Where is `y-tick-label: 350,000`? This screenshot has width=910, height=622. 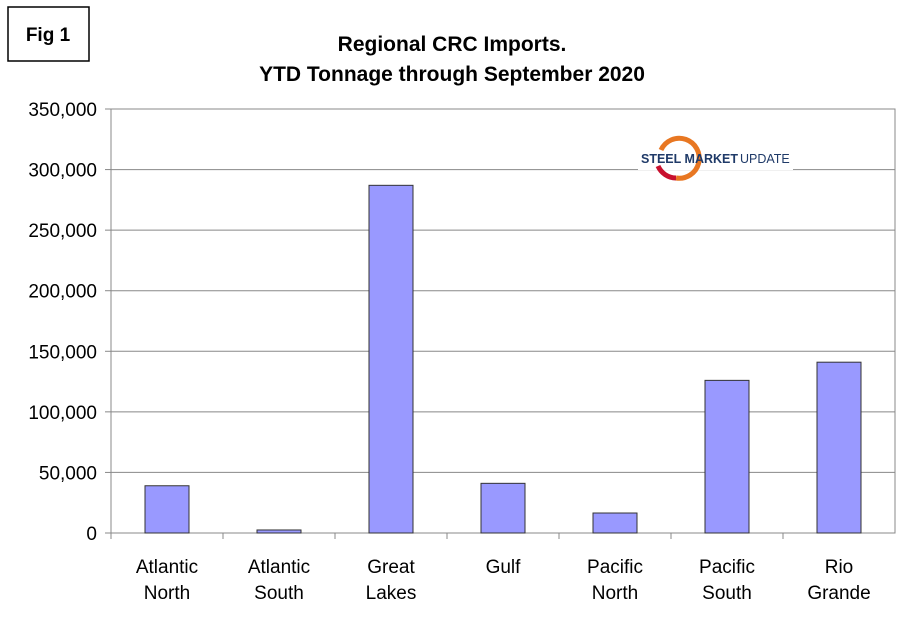 y-tick-label: 350,000 is located at coordinates (62, 110).